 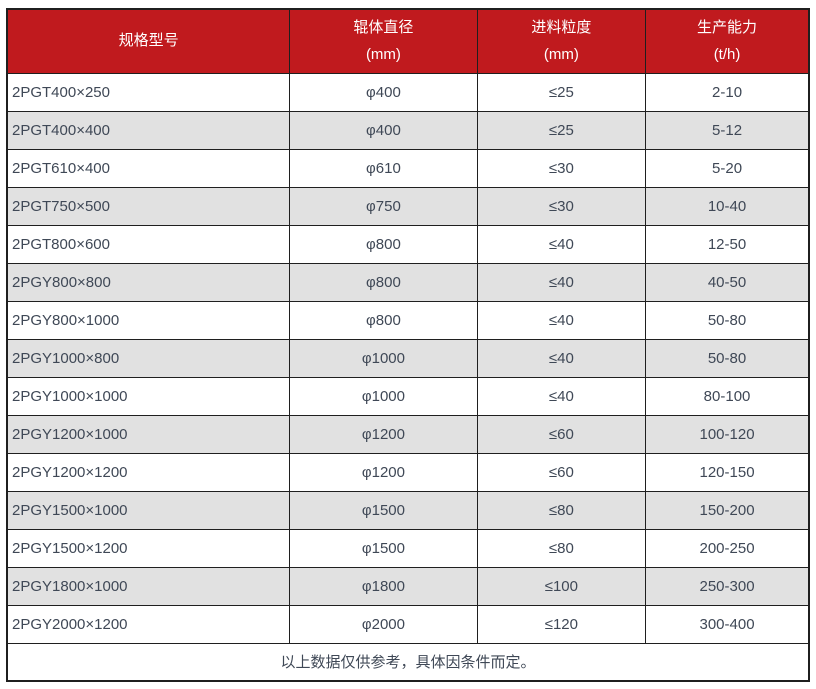 I want to click on table-row: 2PGY1000×1000 φ1000 ≤40 80-100, so click(x=408, y=396).